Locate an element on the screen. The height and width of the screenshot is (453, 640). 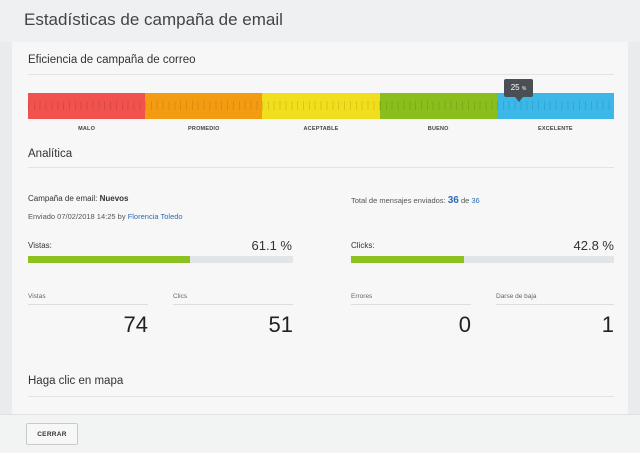
scale-segment-malo is located at coordinates (87, 106).